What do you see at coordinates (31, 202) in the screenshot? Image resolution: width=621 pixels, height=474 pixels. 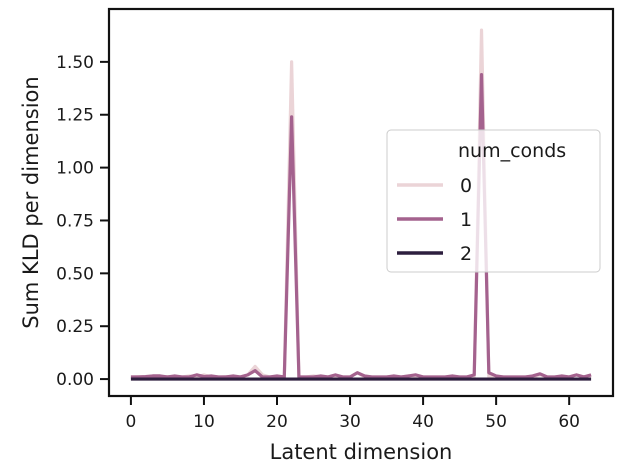 I see `y-axis-label: Sum KLD per dimension` at bounding box center [31, 202].